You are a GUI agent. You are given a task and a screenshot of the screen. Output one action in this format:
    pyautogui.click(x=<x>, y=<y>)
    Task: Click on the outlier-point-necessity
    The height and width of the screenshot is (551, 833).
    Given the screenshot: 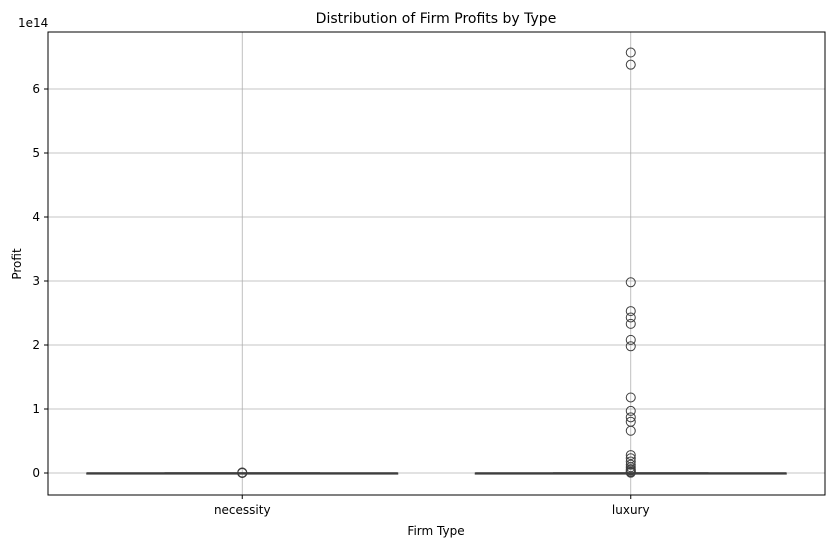 What is the action you would take?
    pyautogui.click(x=242, y=472)
    